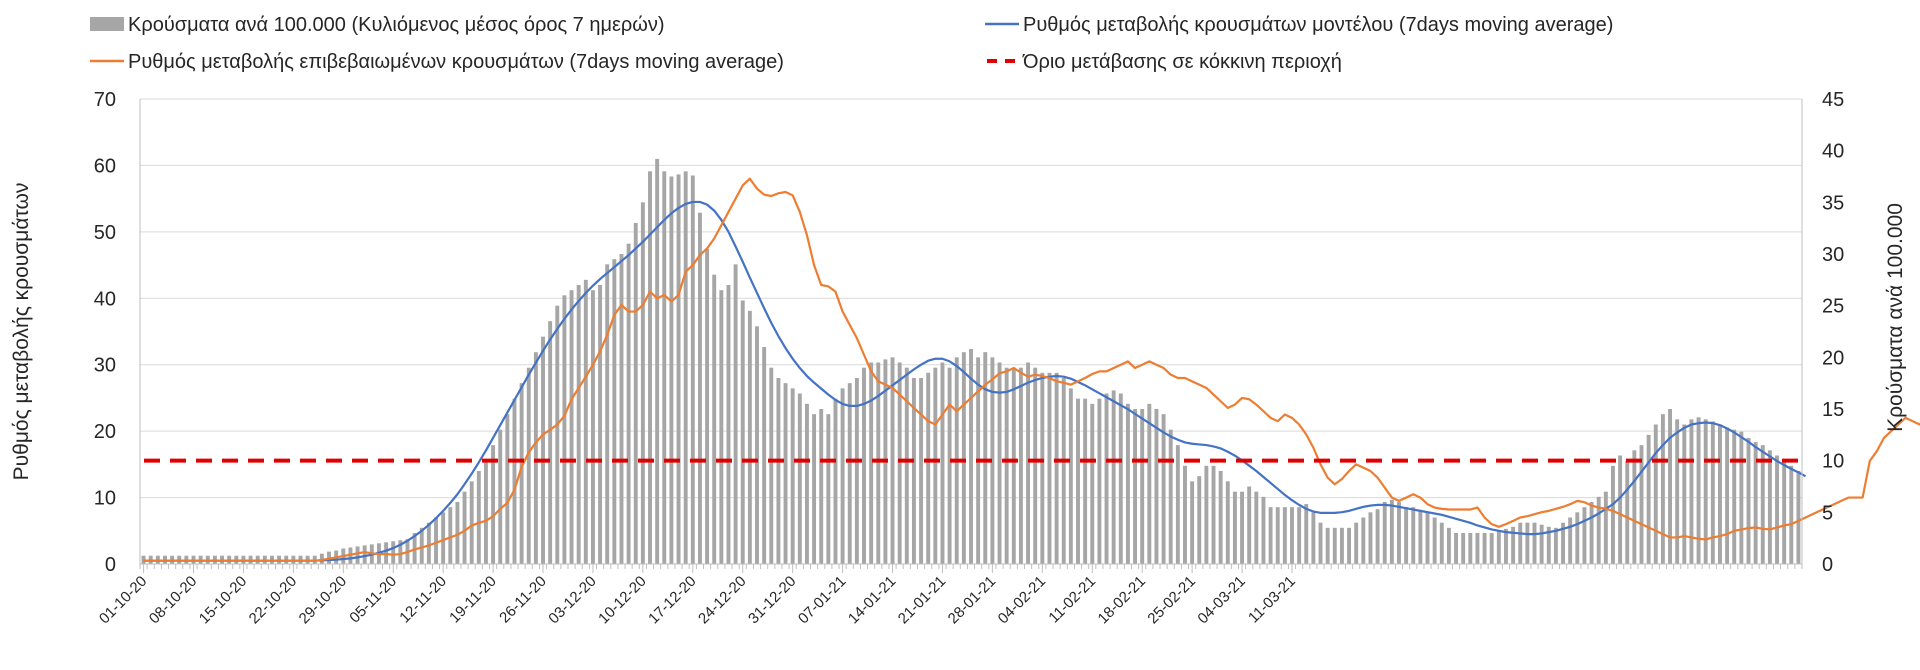 The height and width of the screenshot is (670, 1920). What do you see at coordinates (21, 332) in the screenshot?
I see `y-left-axis-title: Ρυθμός μεταβολής κρουσμάτων` at bounding box center [21, 332].